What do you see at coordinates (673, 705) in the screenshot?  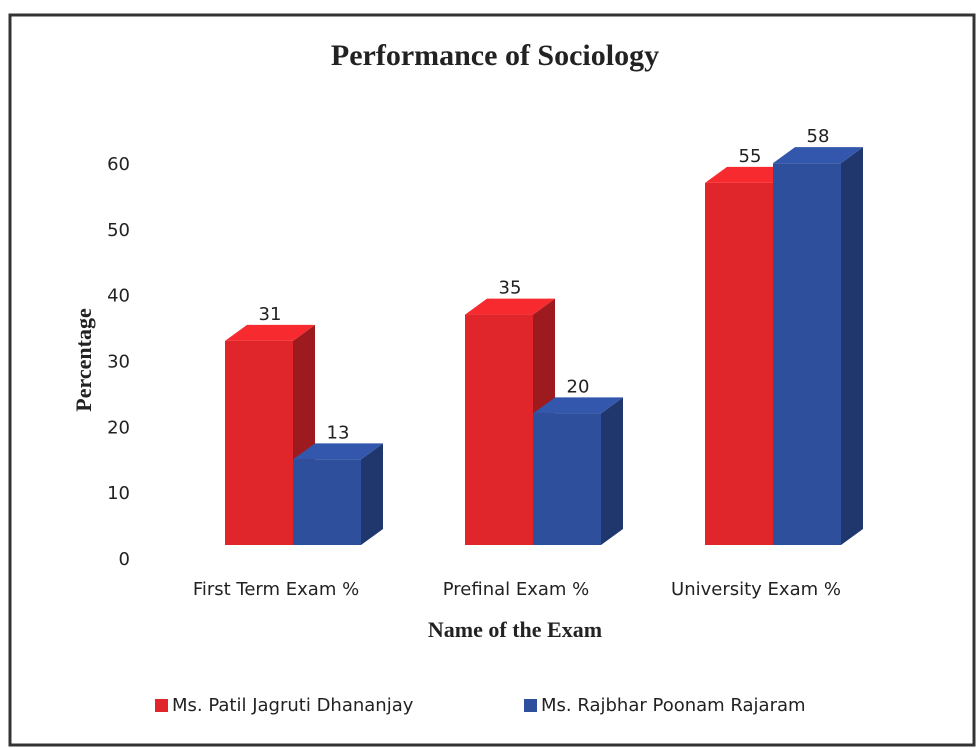 I see `legend-label: Ms. Rajbhar Poonam Rajaram` at bounding box center [673, 705].